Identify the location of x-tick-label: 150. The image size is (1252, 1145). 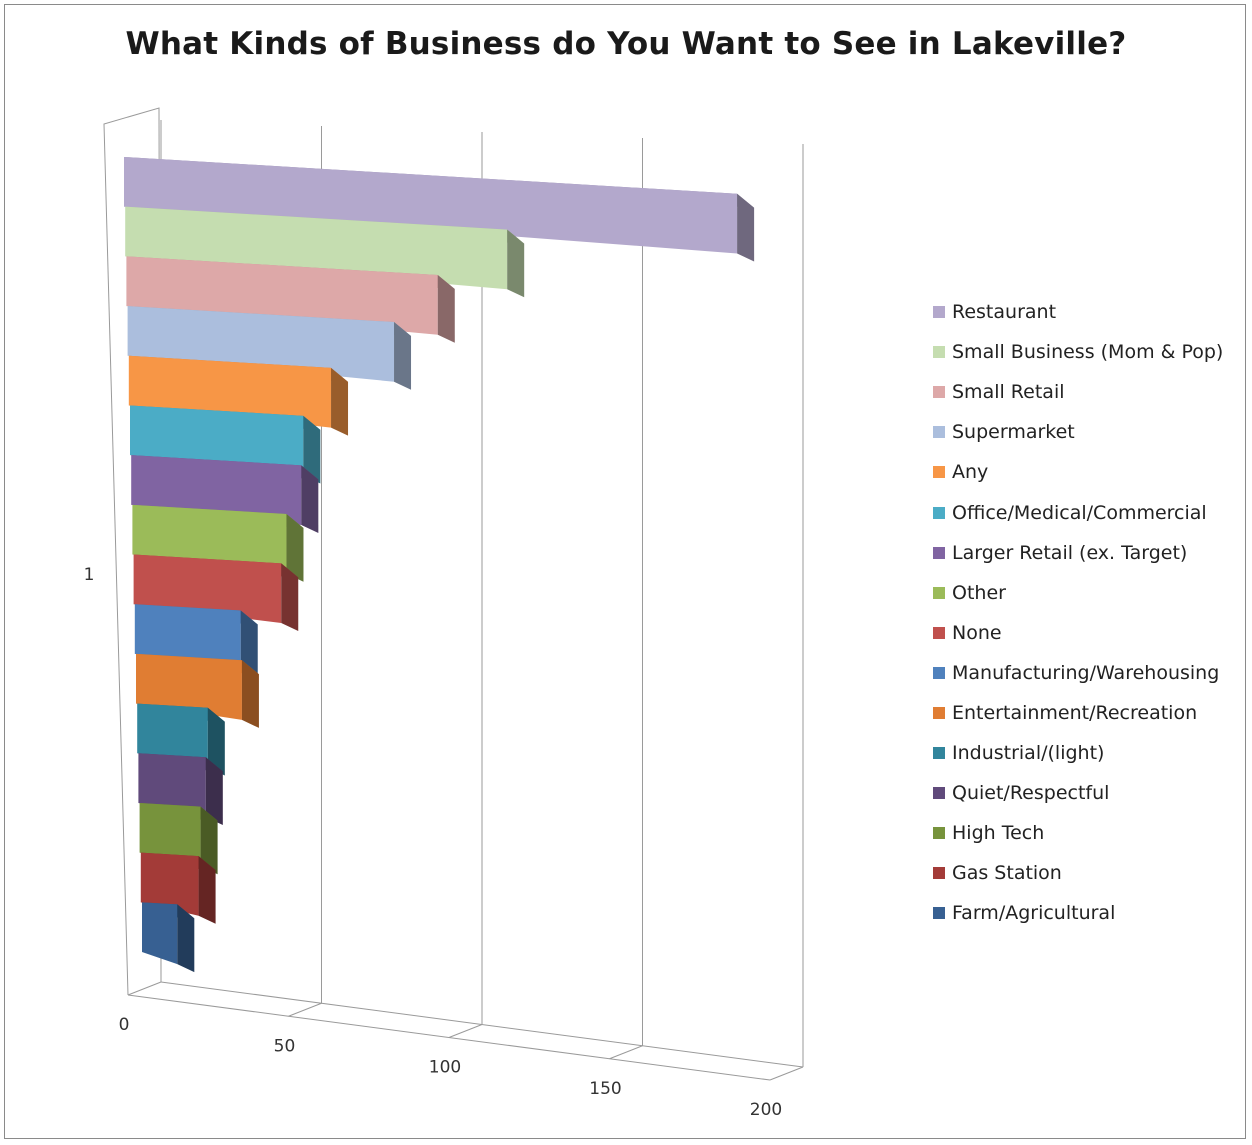
(605, 1089).